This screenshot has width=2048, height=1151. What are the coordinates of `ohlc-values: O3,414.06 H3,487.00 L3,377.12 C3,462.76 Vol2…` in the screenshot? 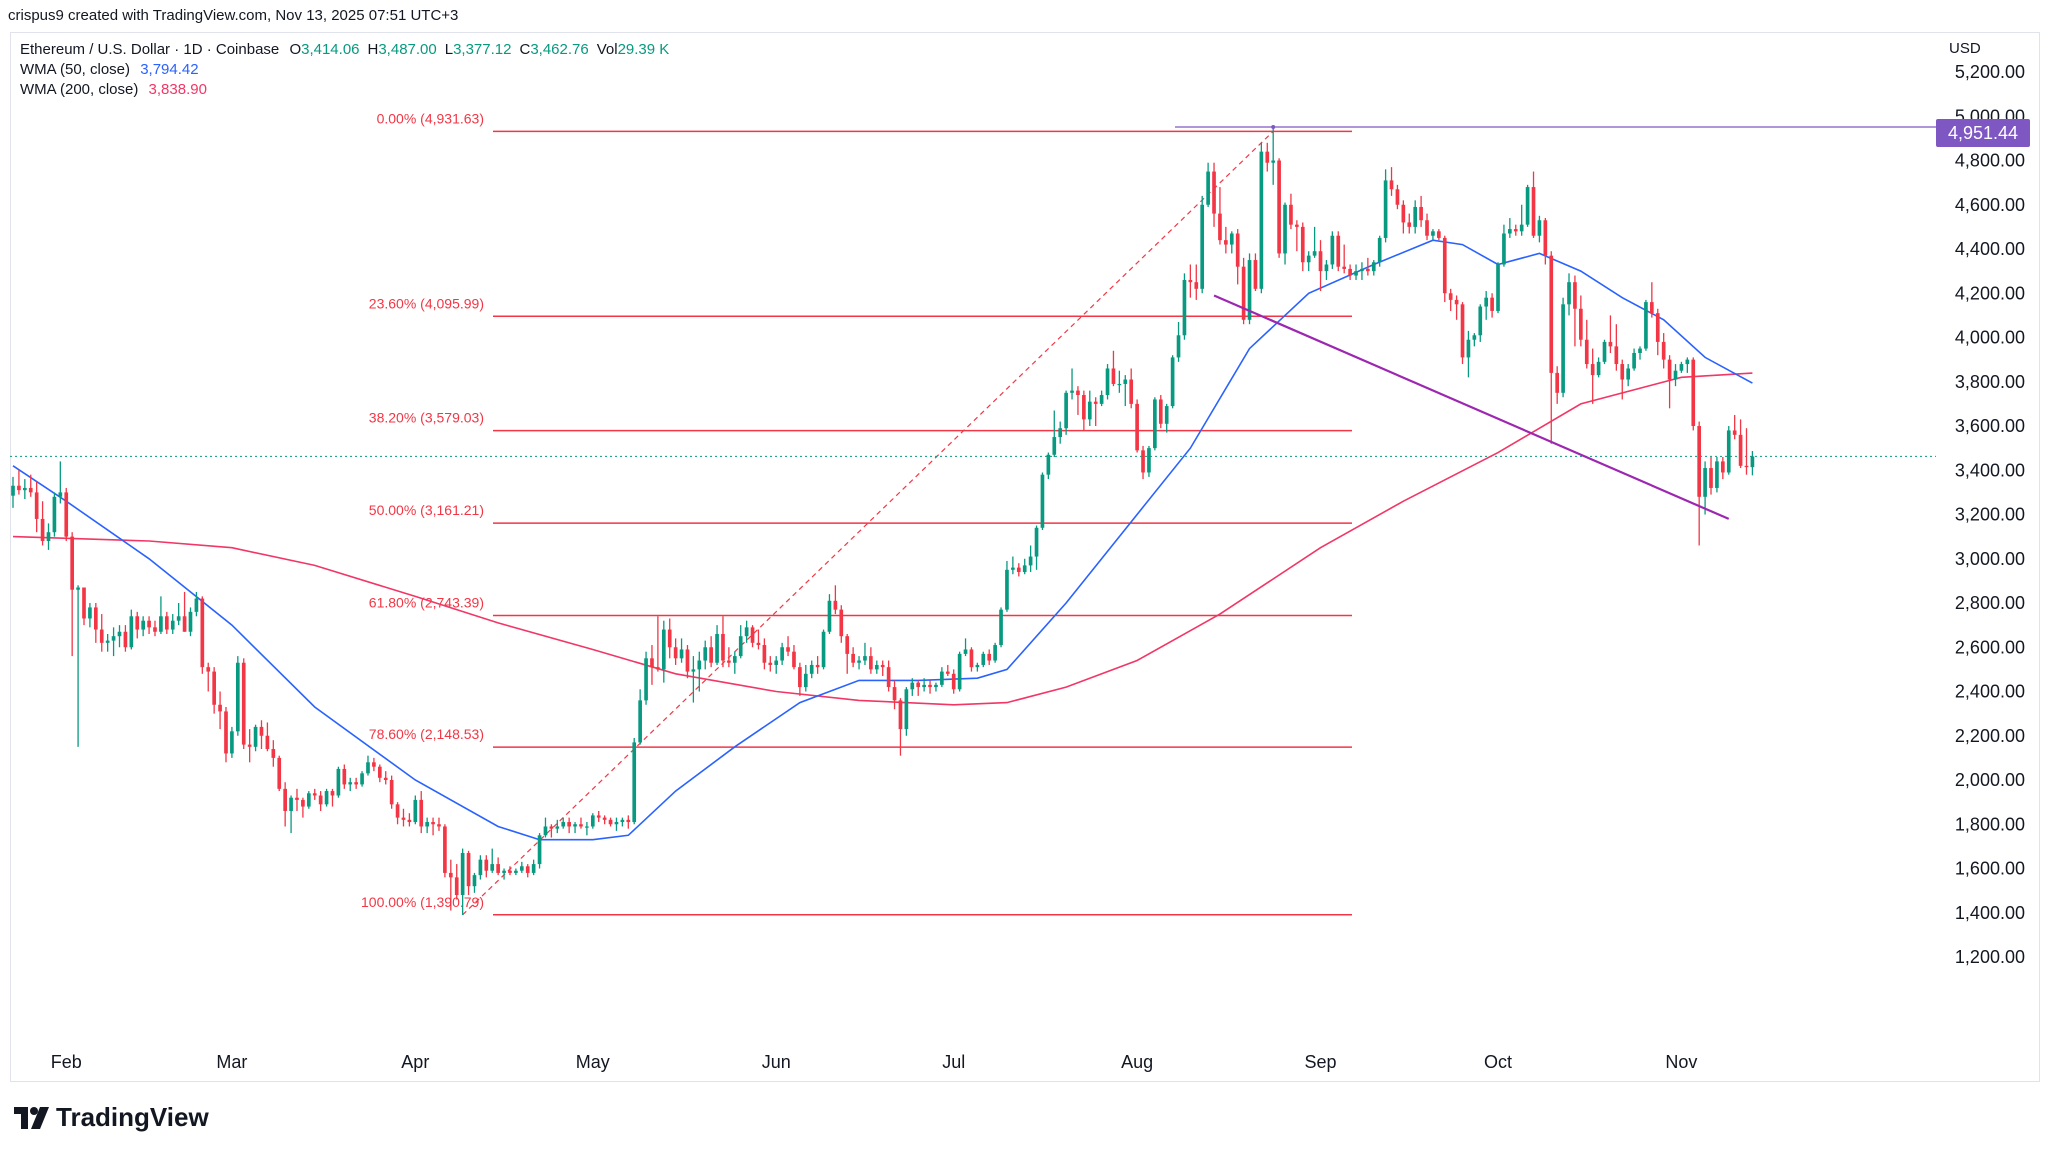 It's located at (479, 49).